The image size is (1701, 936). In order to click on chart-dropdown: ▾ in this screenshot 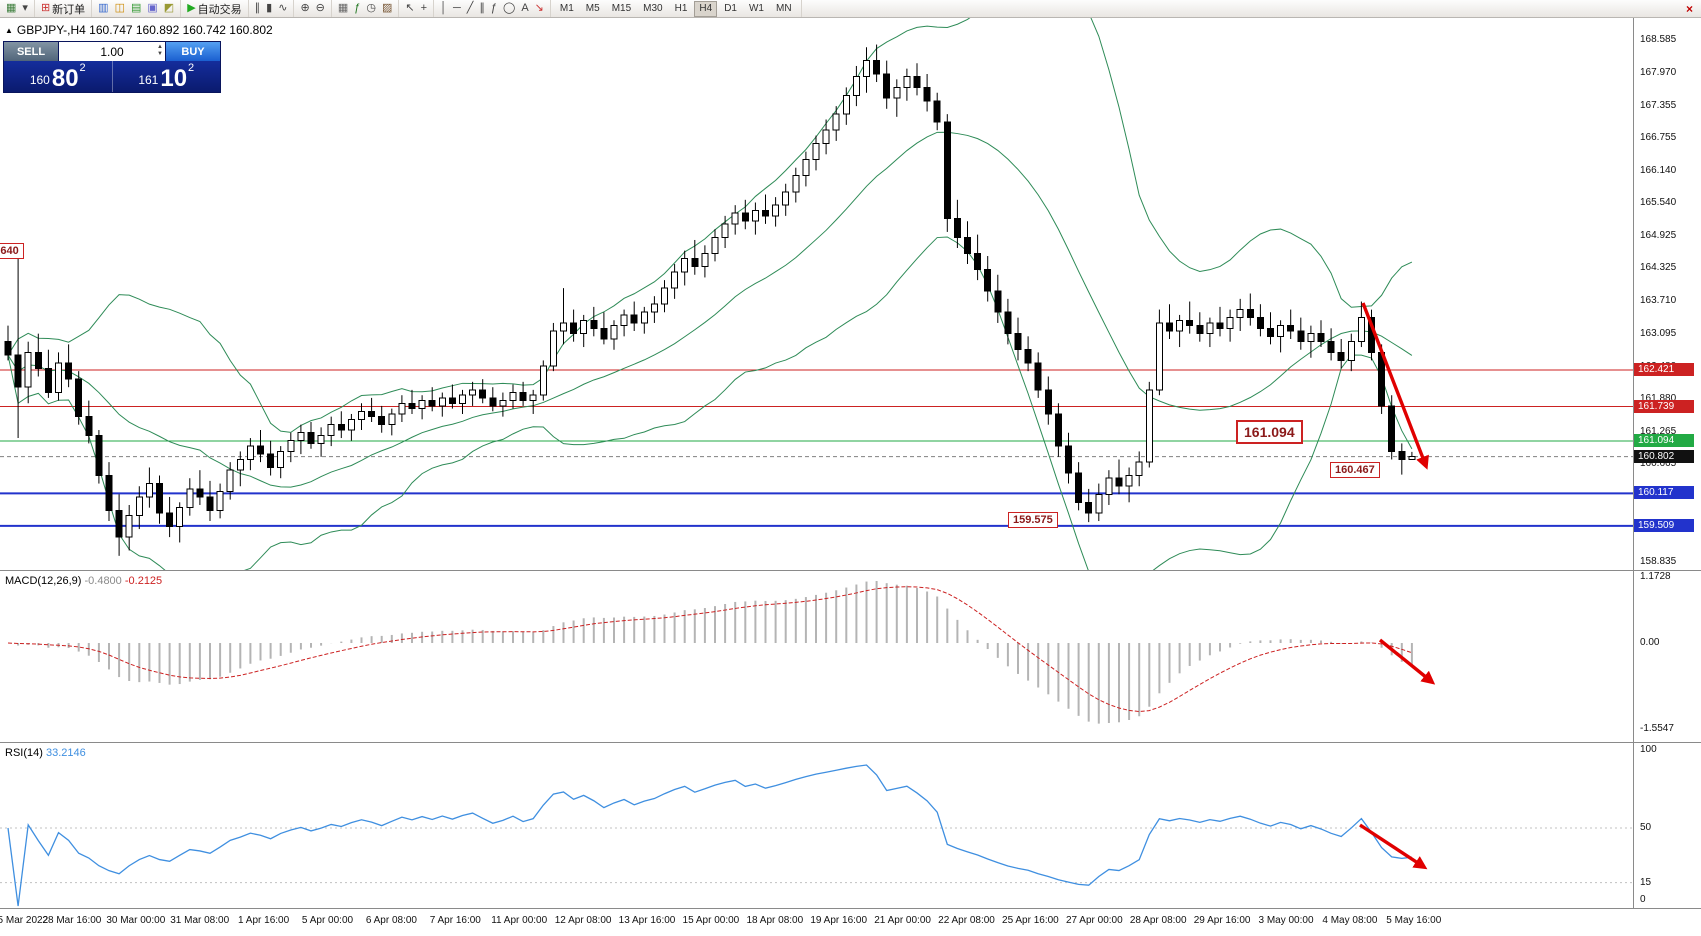, I will do `click(25, 8)`.